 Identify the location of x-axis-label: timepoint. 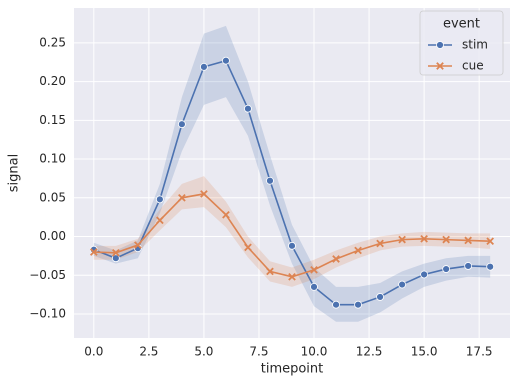
(292, 369).